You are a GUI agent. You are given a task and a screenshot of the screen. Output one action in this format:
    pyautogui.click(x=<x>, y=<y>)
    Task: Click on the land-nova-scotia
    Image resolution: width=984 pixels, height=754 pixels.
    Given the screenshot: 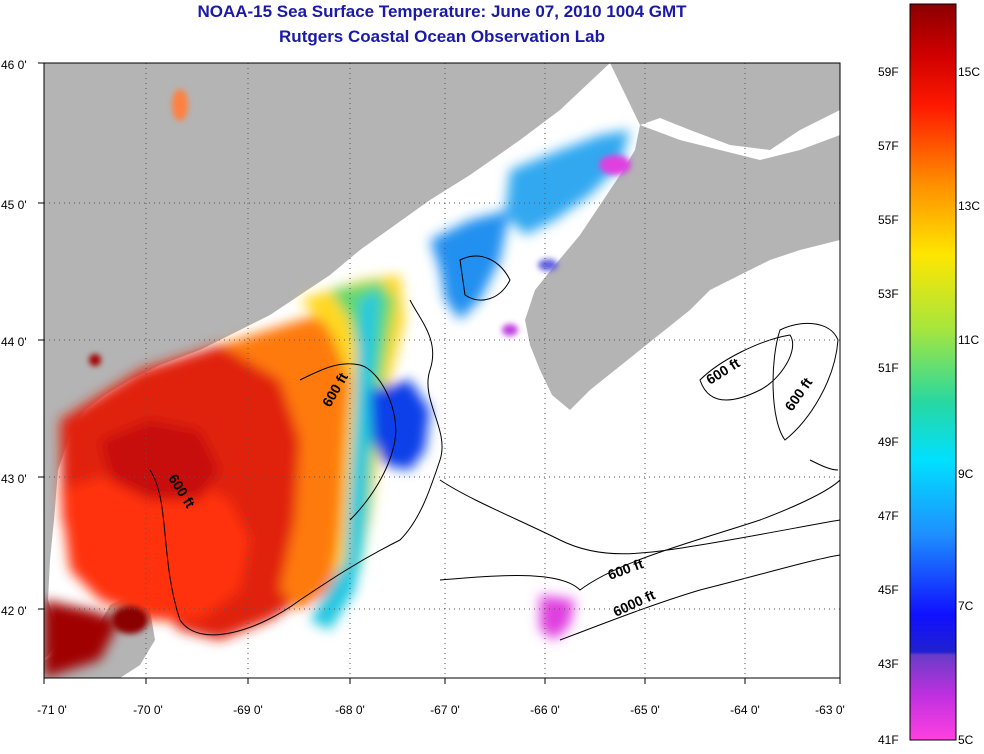 What is the action you would take?
    pyautogui.click(x=682, y=267)
    